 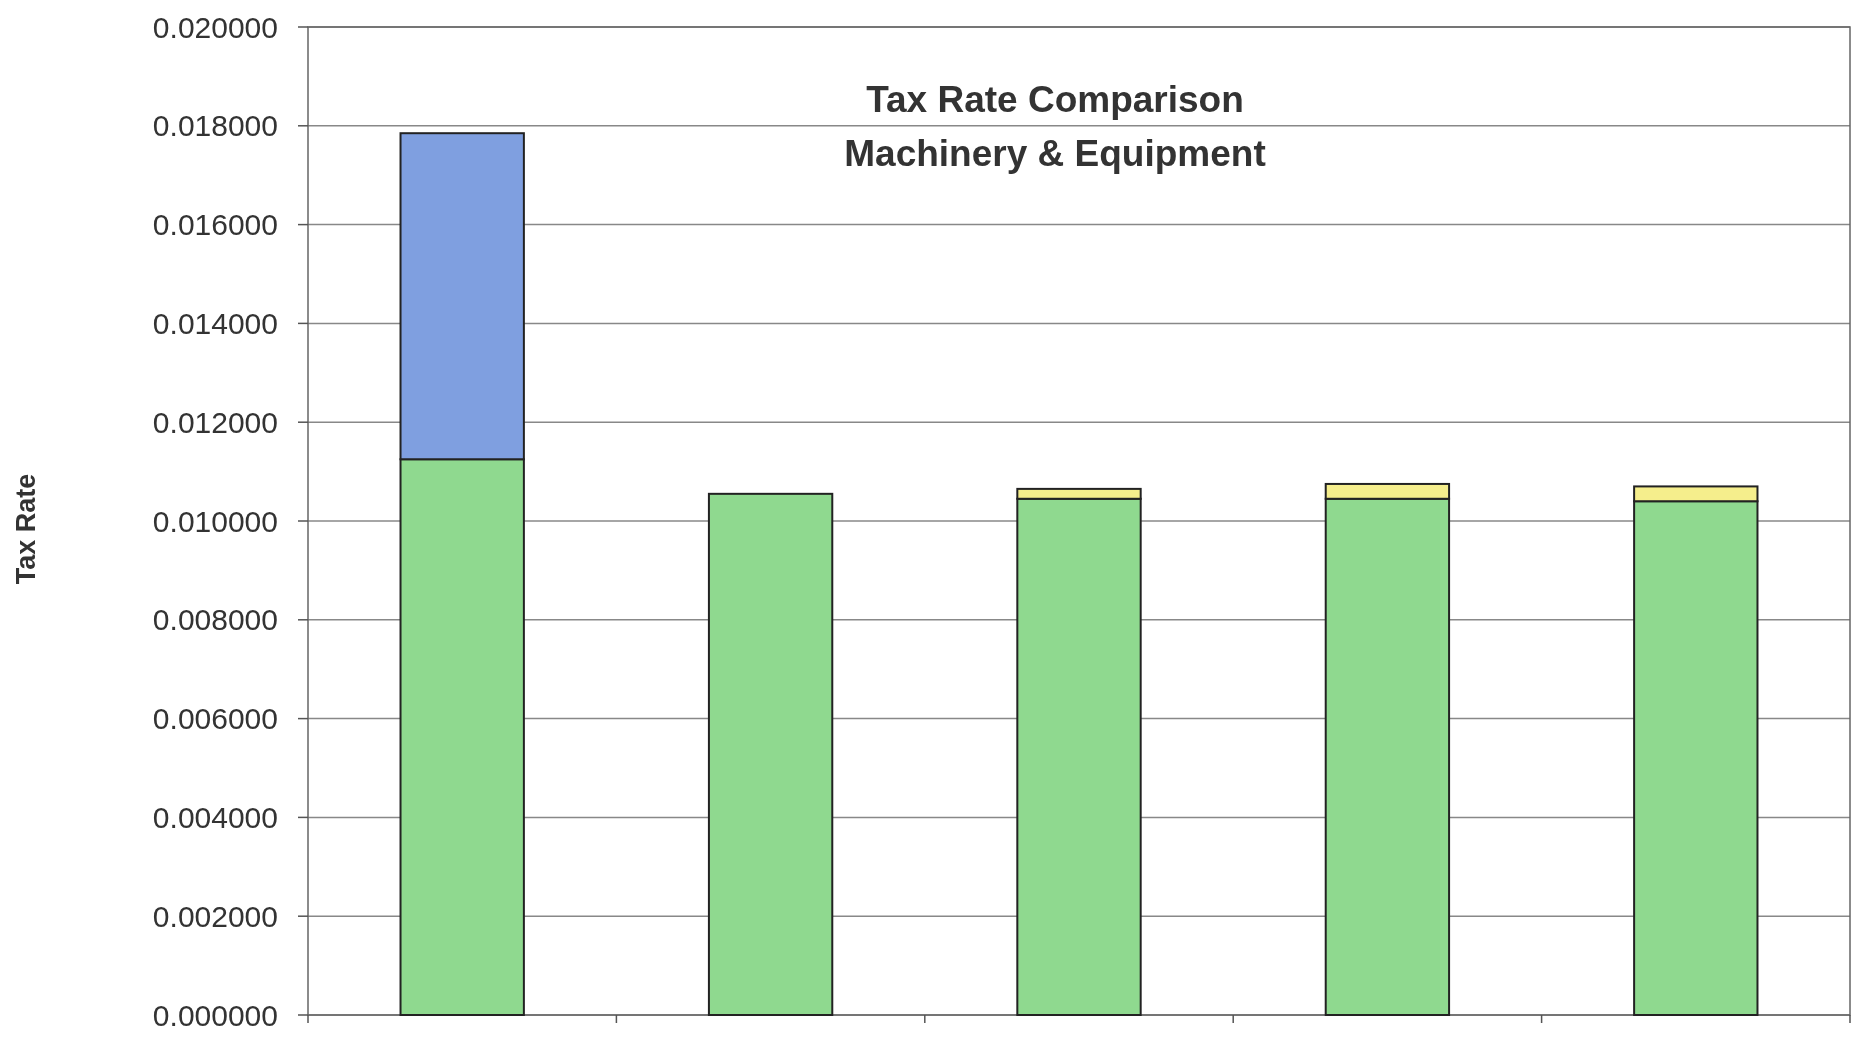 What do you see at coordinates (215, 126) in the screenshot?
I see `y-tick-label: 0.018000` at bounding box center [215, 126].